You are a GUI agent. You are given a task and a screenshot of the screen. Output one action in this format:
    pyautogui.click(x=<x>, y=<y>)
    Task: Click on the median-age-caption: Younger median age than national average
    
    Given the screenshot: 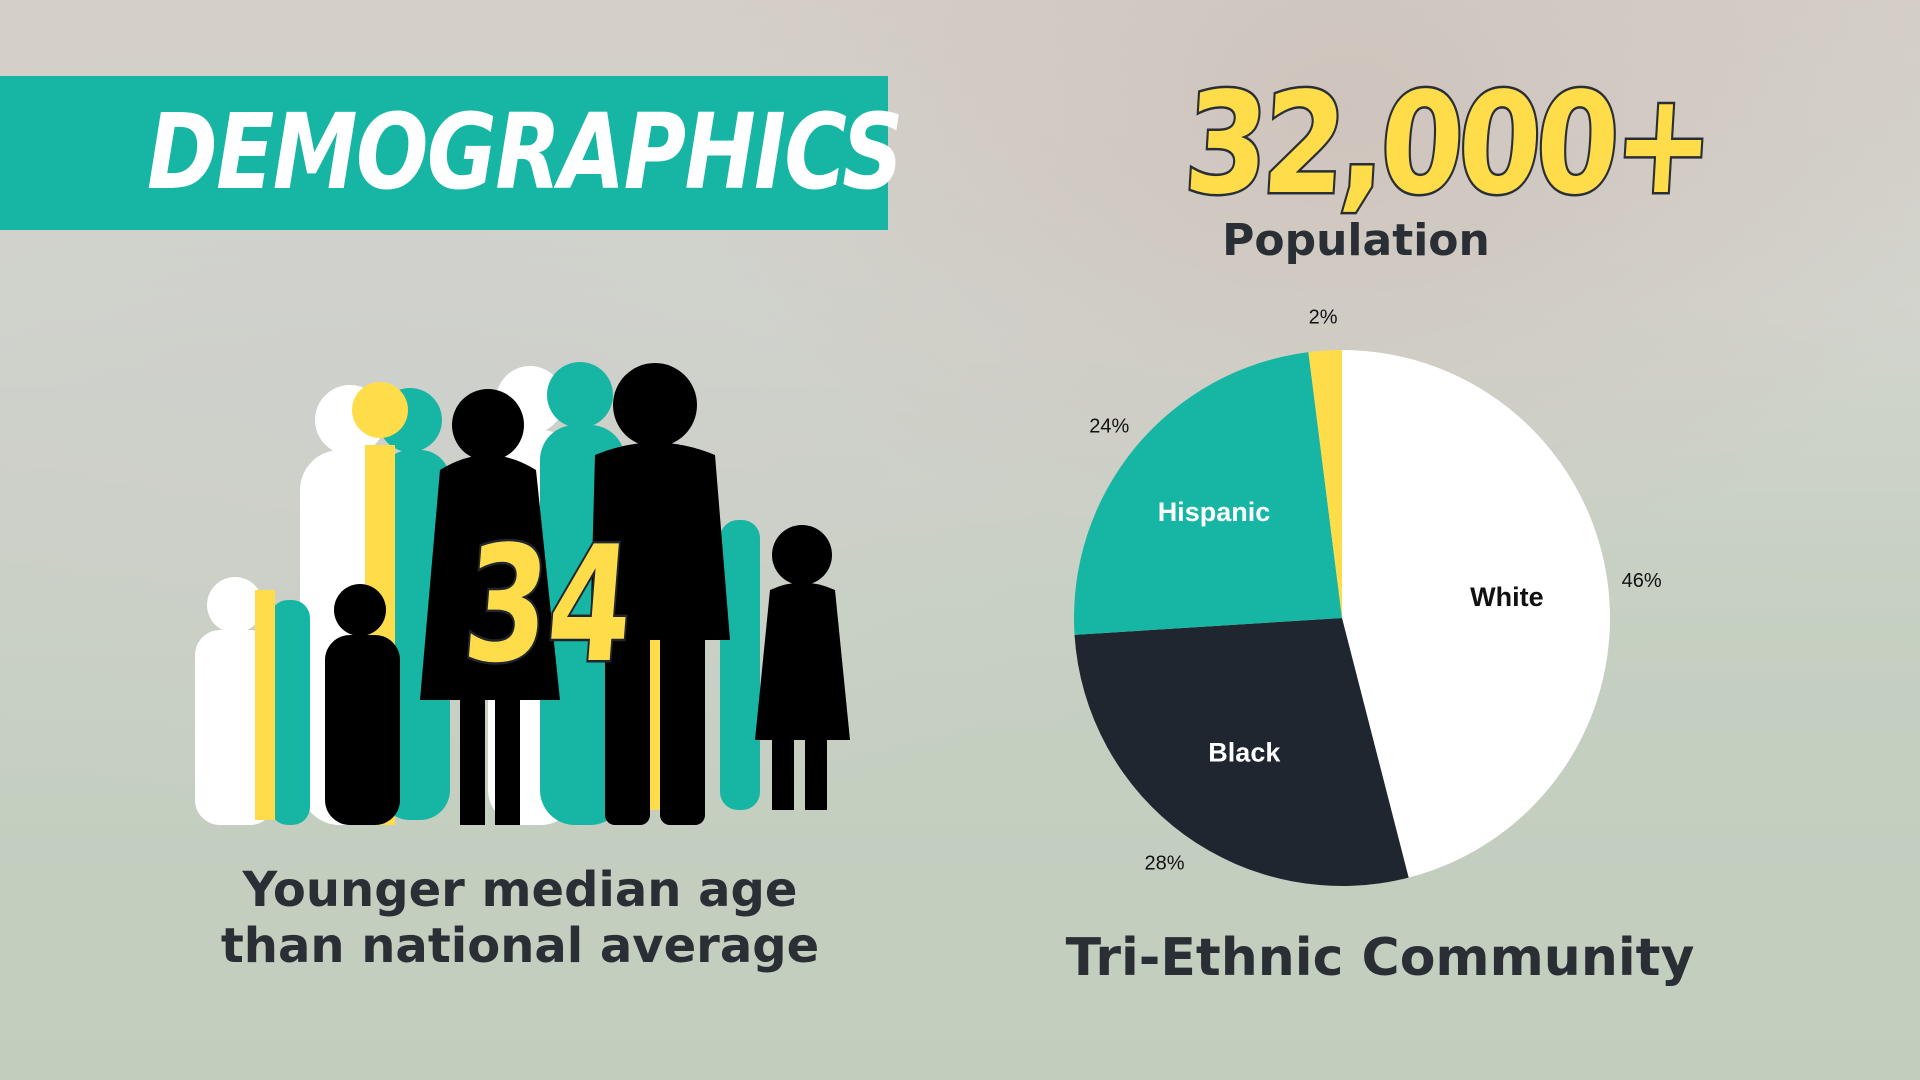 What is the action you would take?
    pyautogui.click(x=520, y=918)
    